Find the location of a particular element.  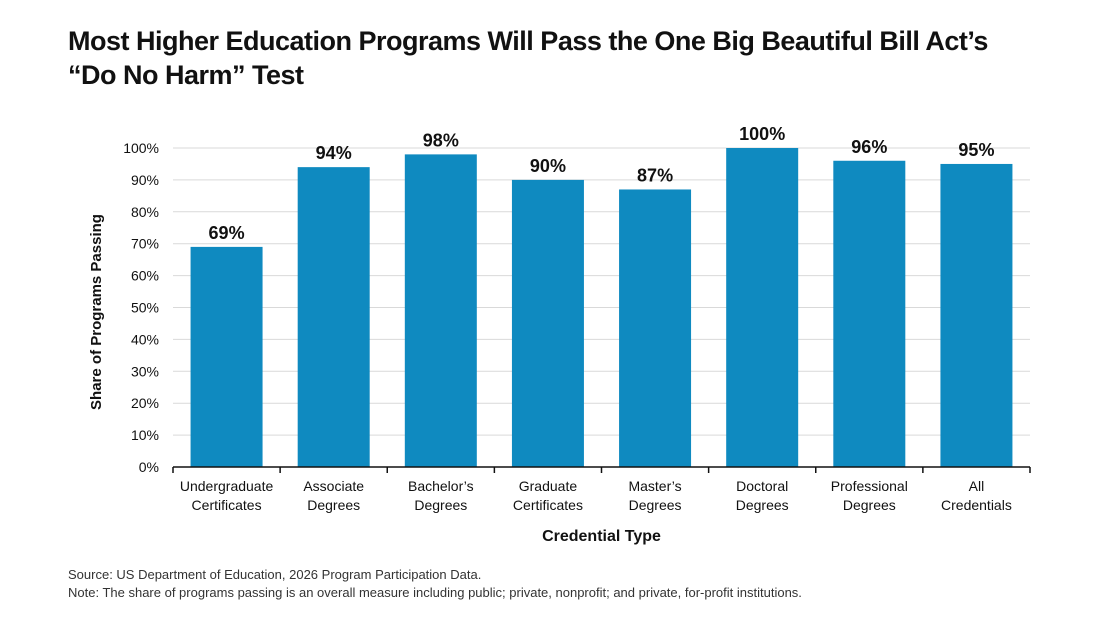

x-tick-label: Doctoral is located at coordinates (762, 486).